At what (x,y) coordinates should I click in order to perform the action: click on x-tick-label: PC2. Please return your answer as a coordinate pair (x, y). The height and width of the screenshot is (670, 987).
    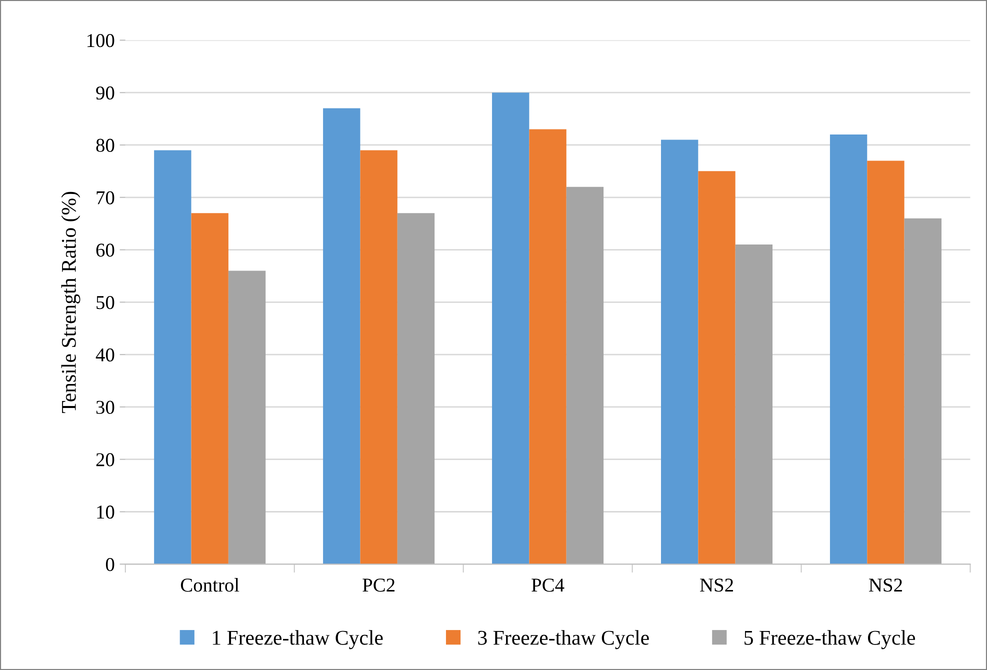
    Looking at the image, I should click on (378, 585).